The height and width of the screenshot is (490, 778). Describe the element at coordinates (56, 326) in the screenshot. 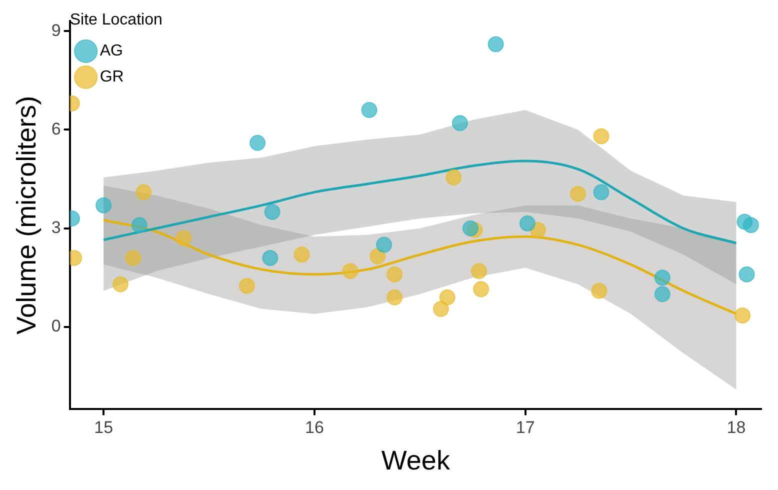

I see `y-tick-label: 0` at that location.